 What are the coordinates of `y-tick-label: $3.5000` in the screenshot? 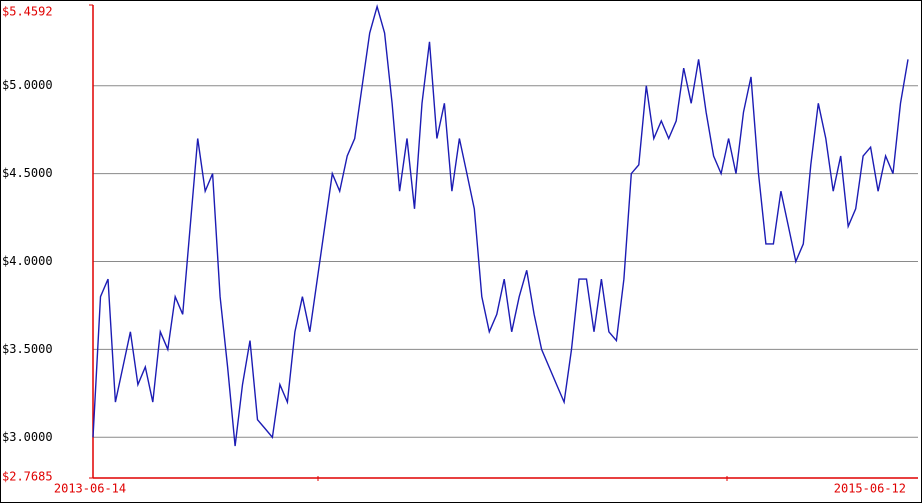 It's located at (27, 349).